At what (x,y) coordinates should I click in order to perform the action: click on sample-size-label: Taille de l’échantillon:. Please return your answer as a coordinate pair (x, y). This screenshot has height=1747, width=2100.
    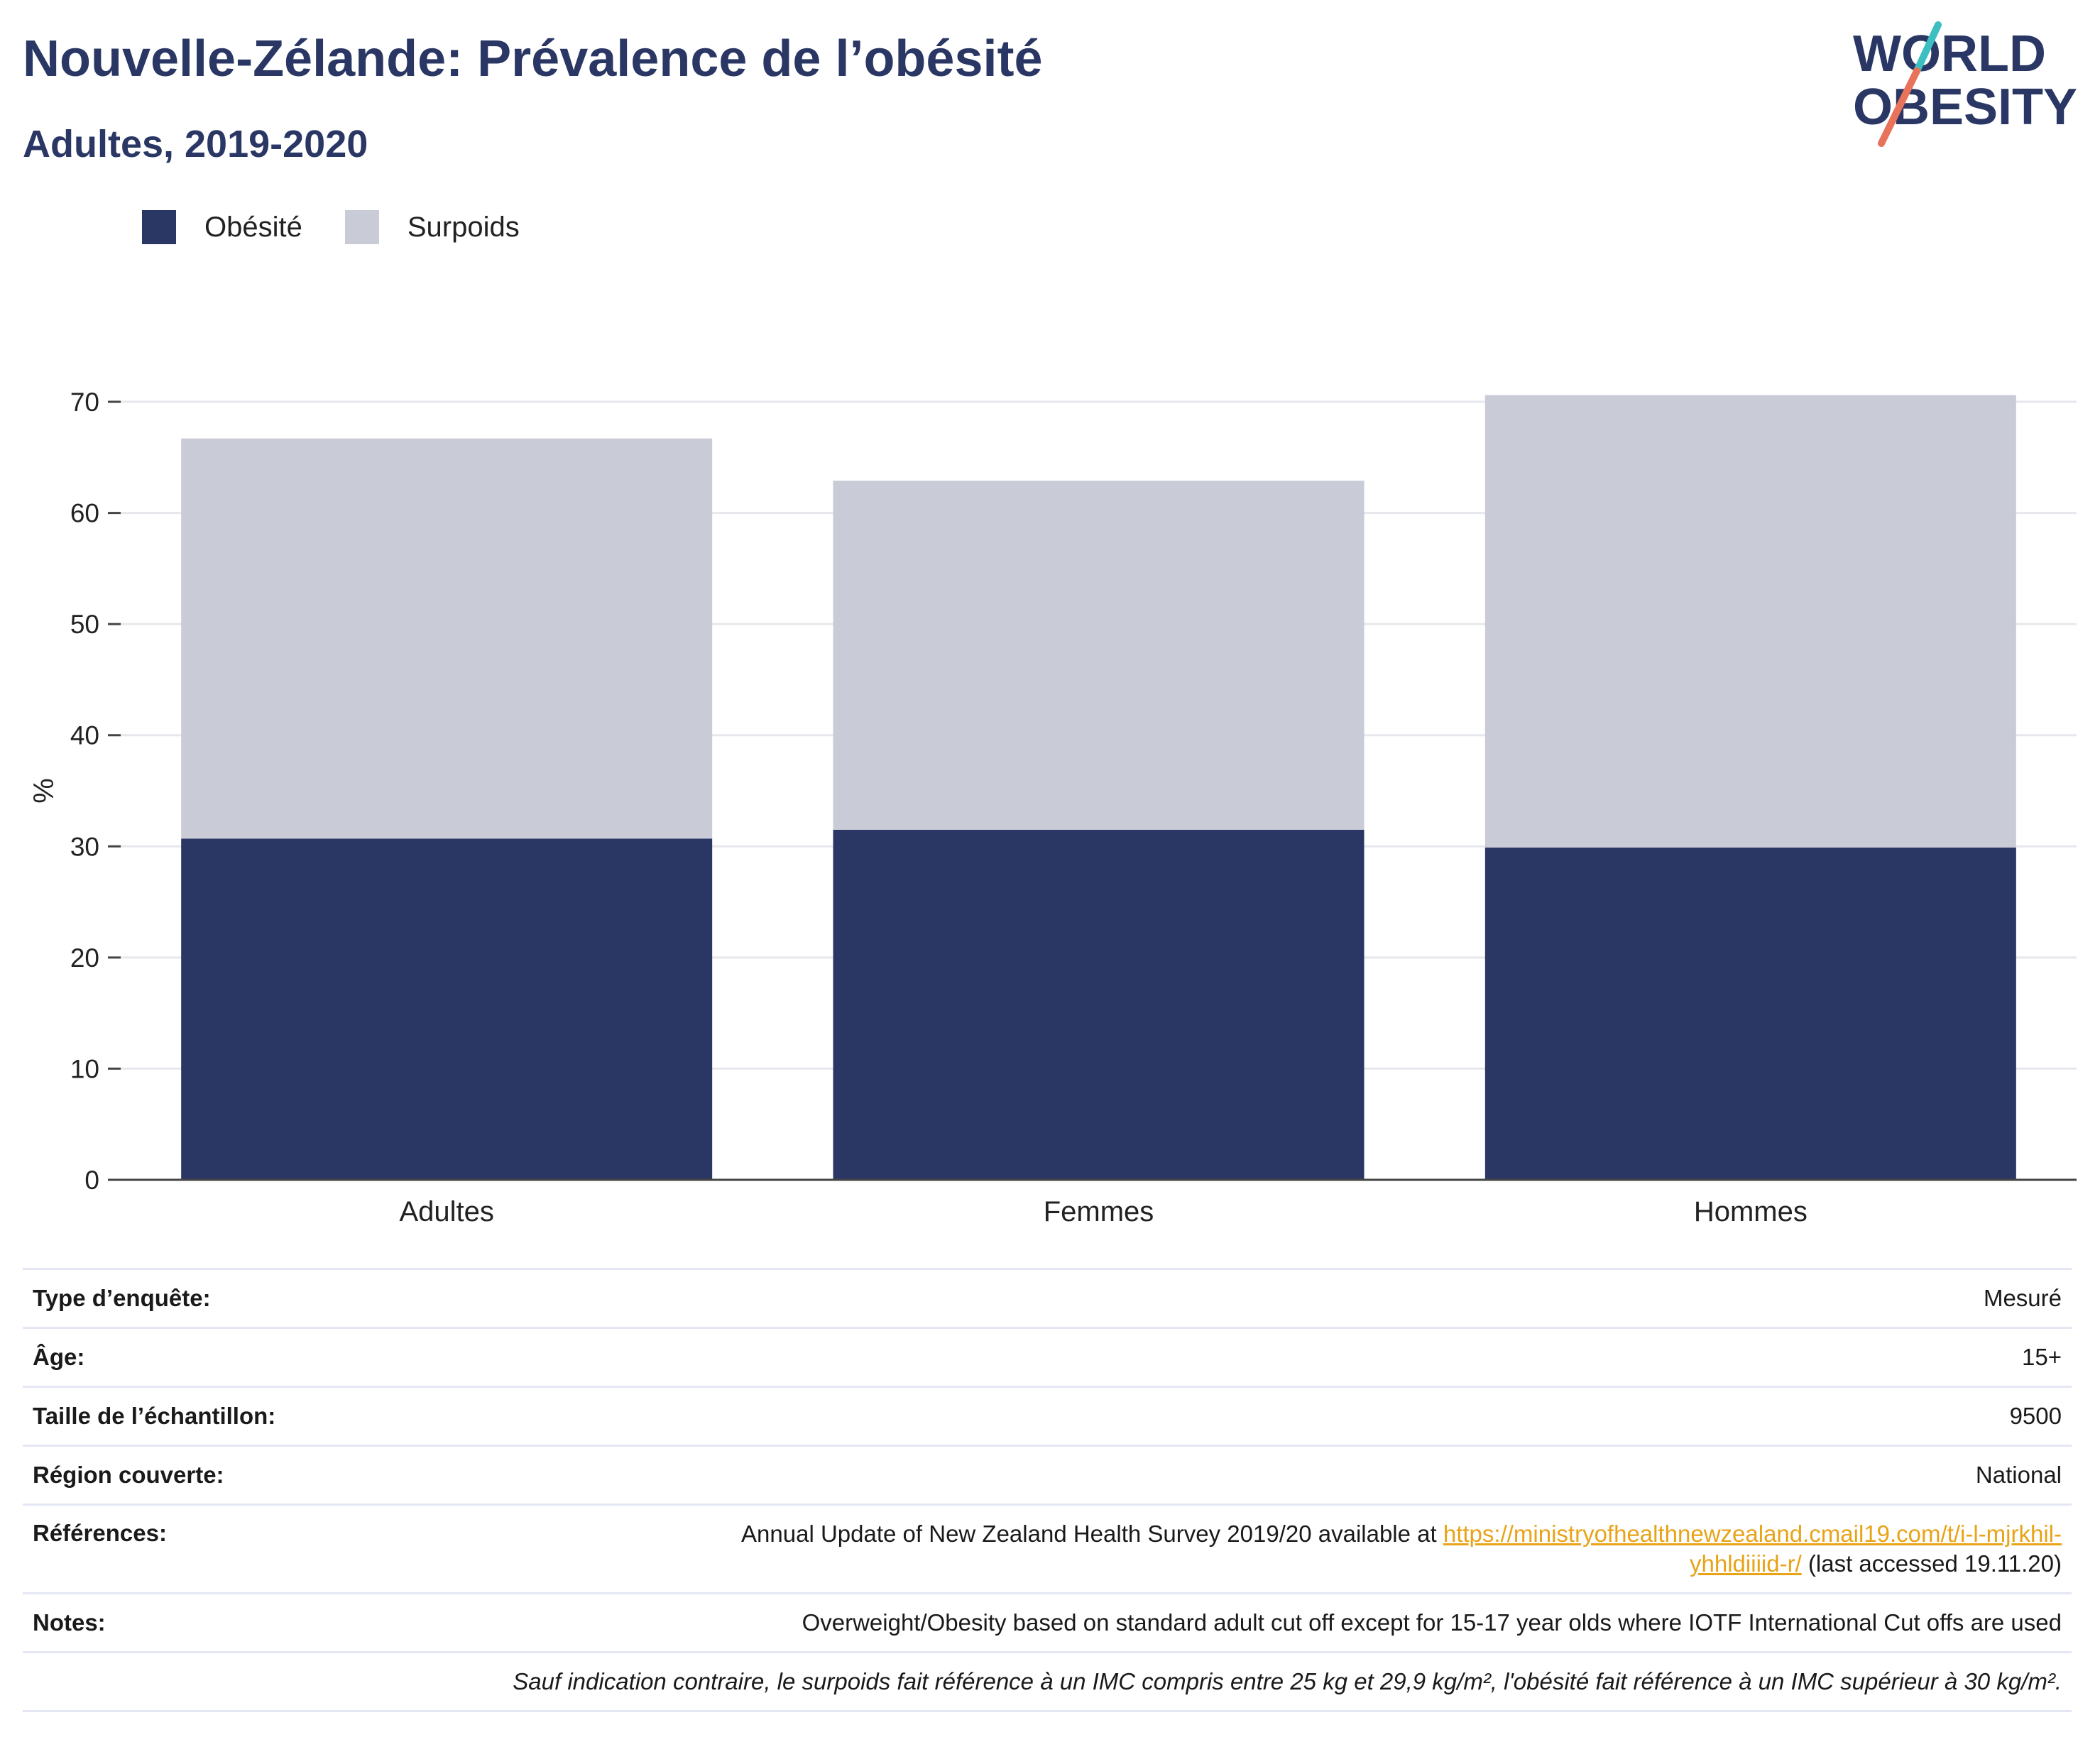
    Looking at the image, I should click on (281, 1416).